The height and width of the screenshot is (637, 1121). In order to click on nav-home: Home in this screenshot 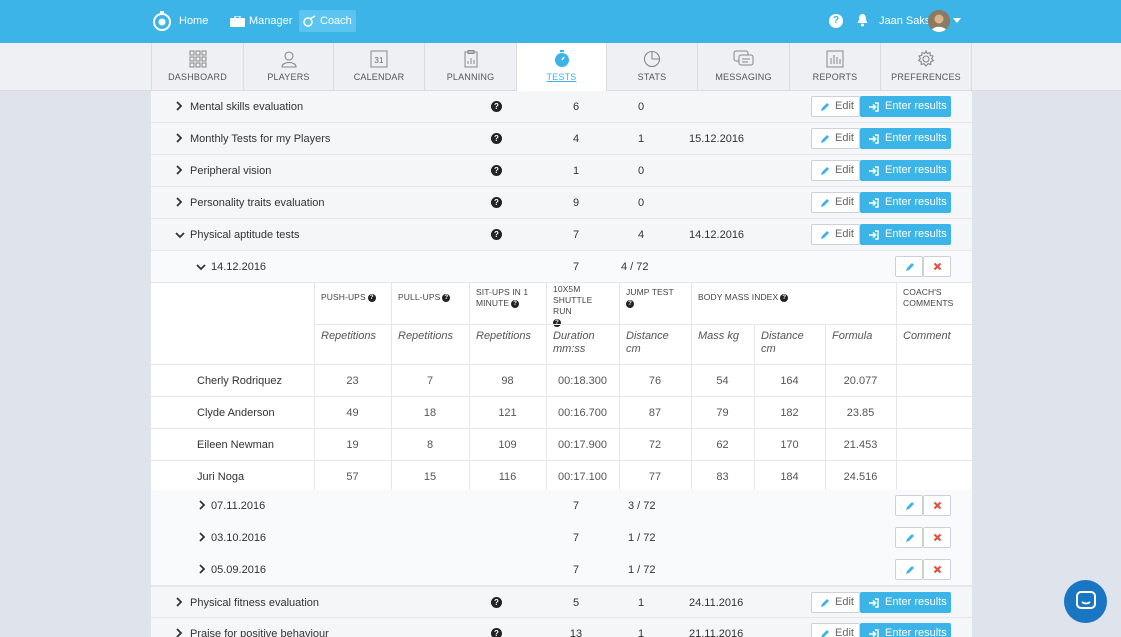, I will do `click(193, 21)`.